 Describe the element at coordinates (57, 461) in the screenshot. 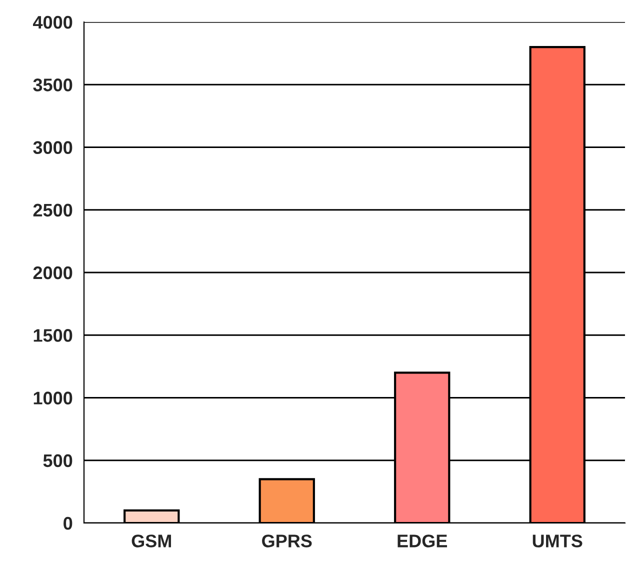

I see `y-tick-label: 500` at that location.